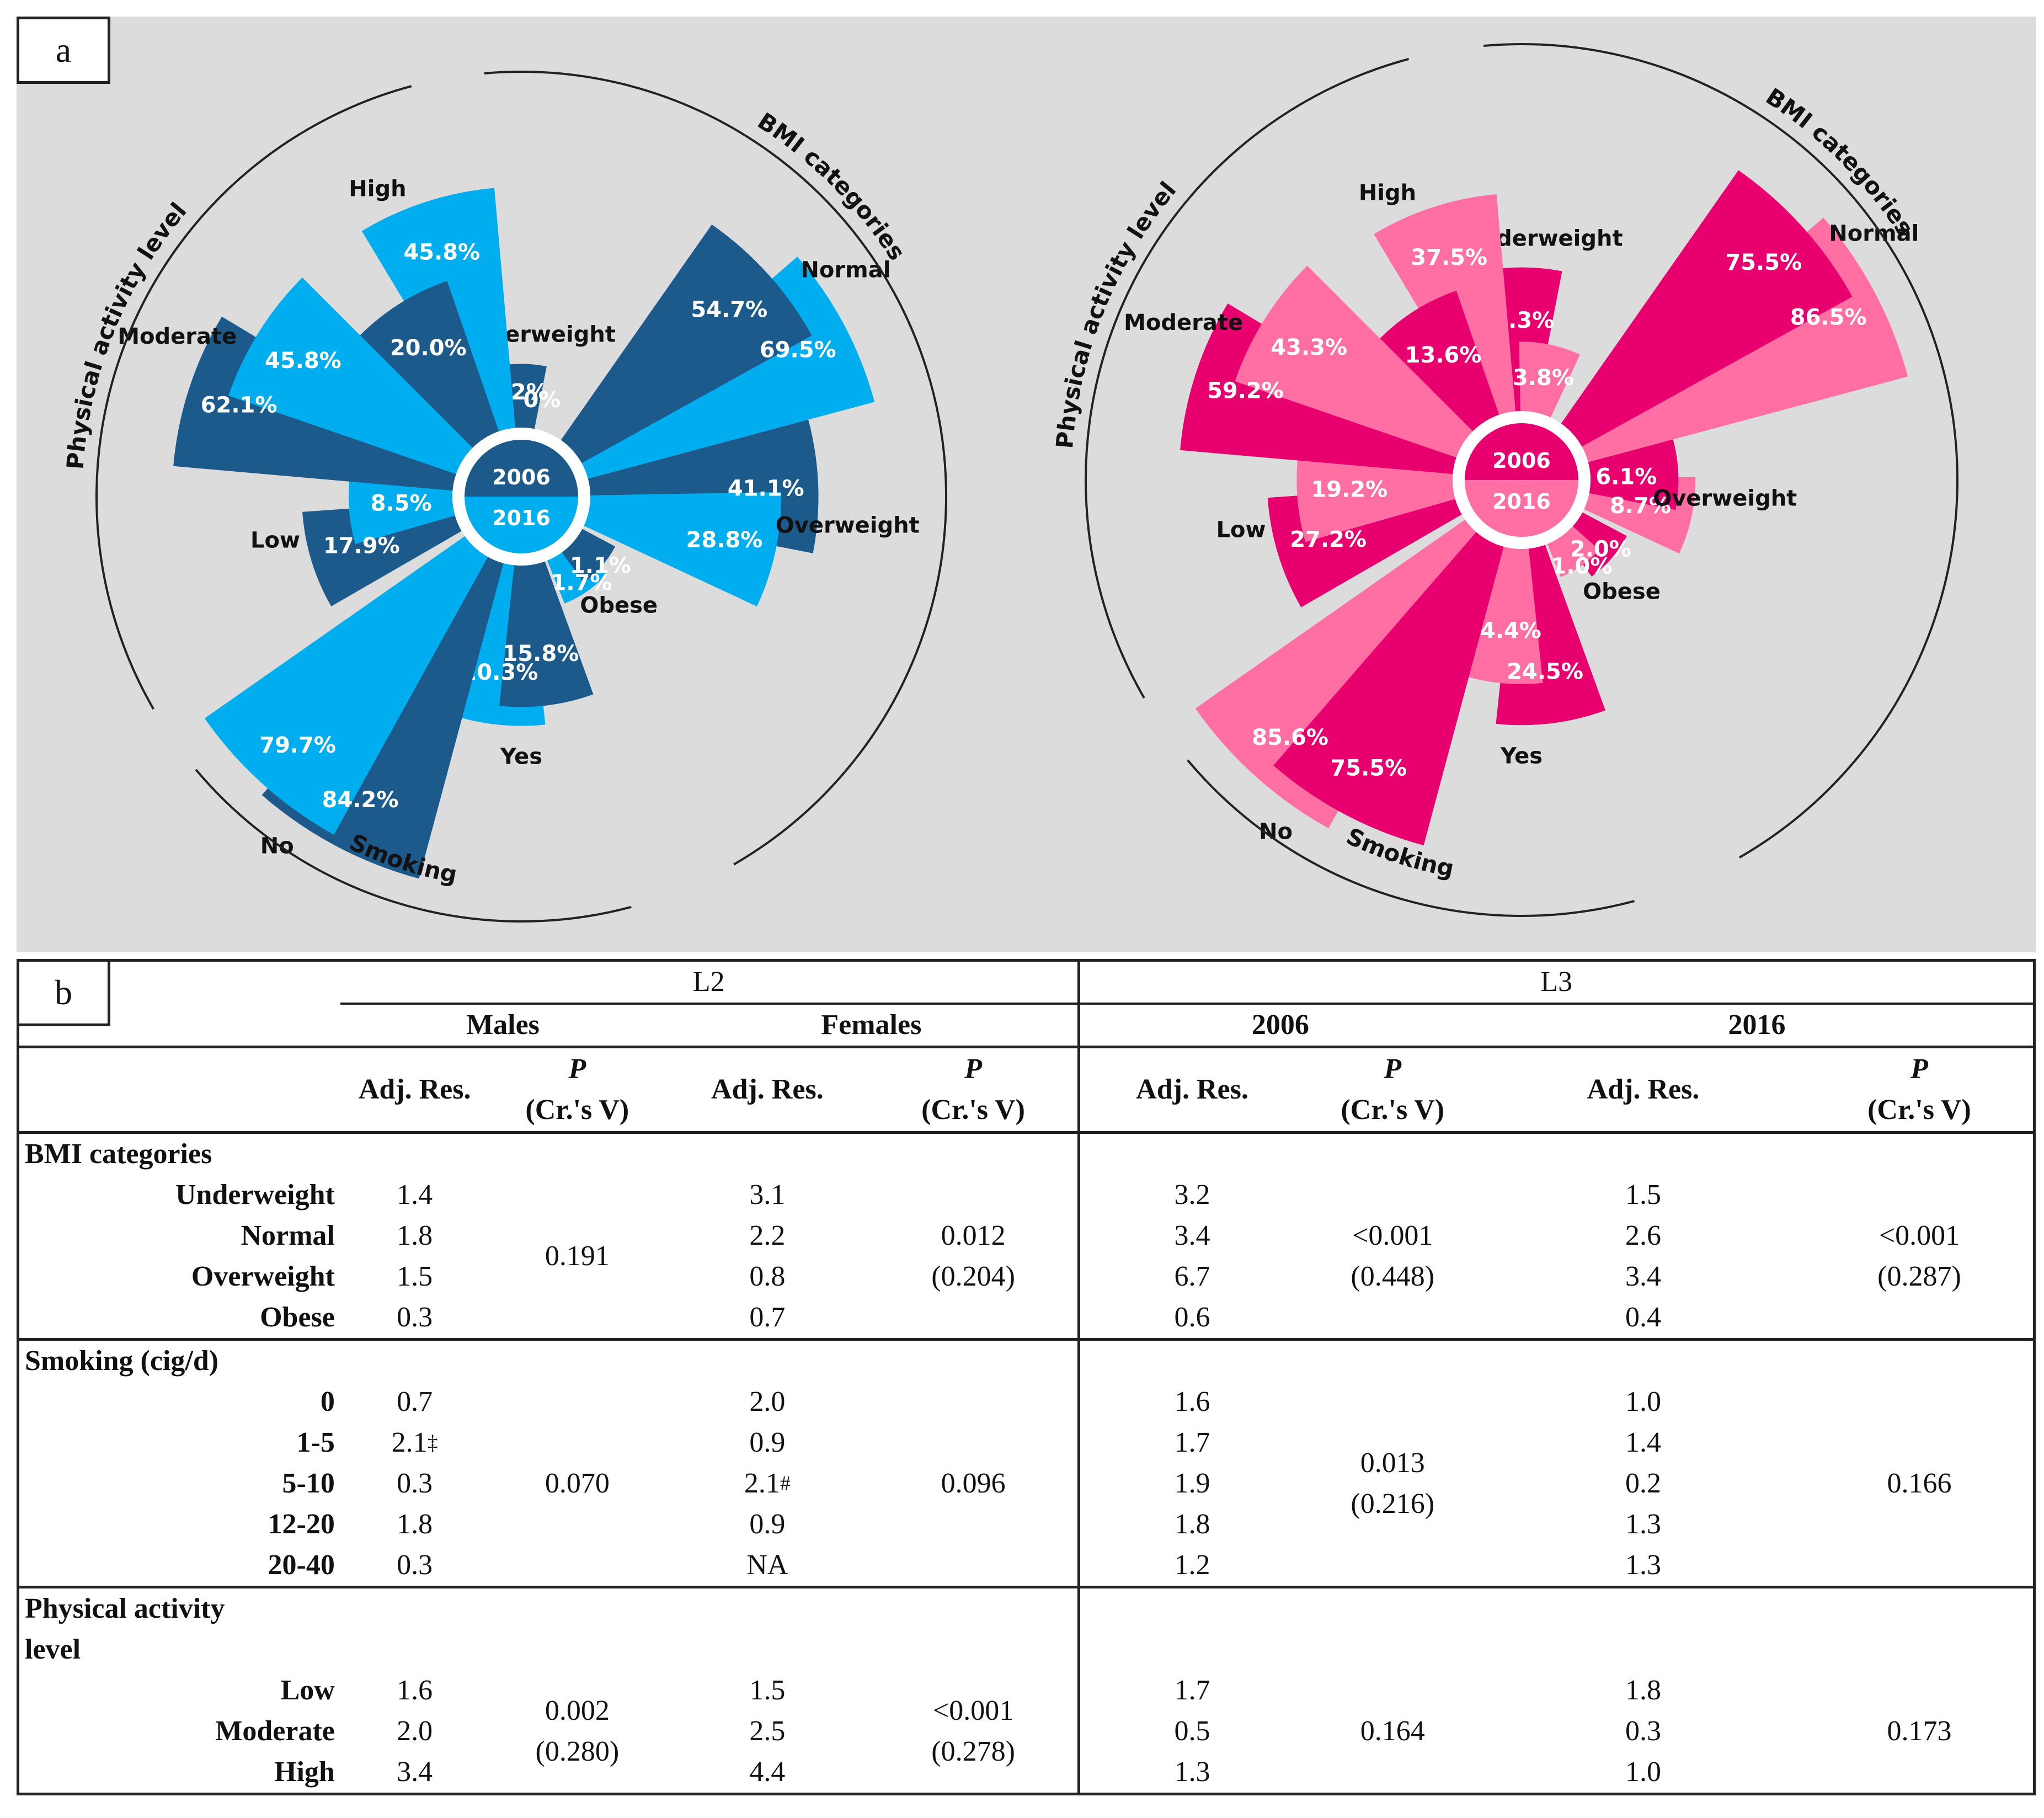 The width and height of the screenshot is (2044, 1818). I want to click on value-label: 13.6%, so click(1444, 355).